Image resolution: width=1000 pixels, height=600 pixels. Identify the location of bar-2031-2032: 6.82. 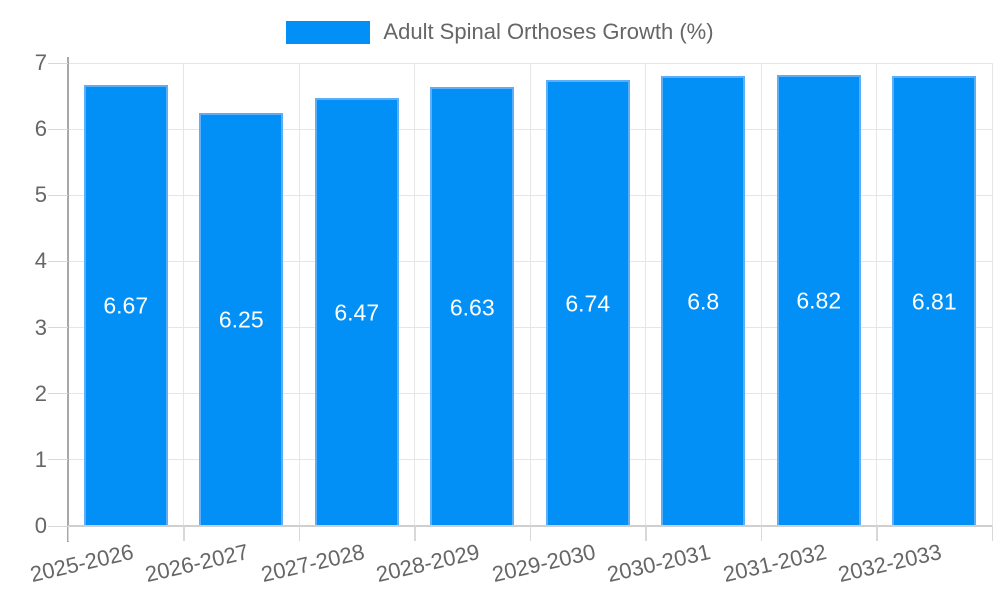
(818, 300).